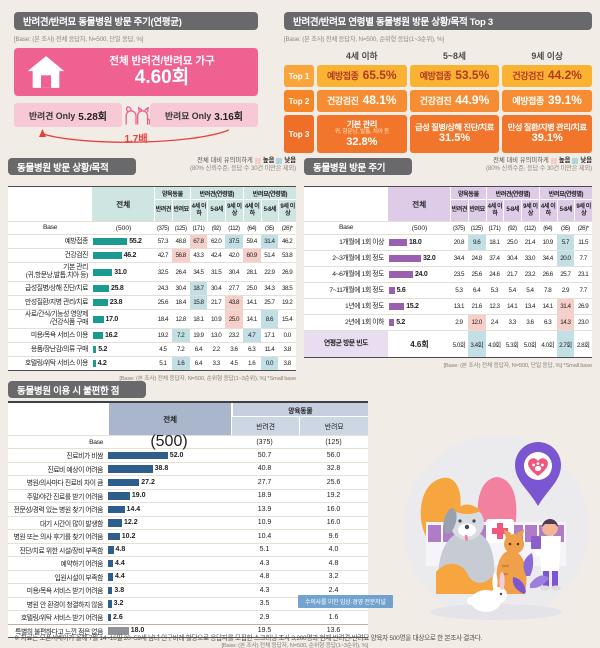 This screenshot has height=648, width=600. What do you see at coordinates (163, 319) in the screenshot?
I see `data-cell: 18.4` at bounding box center [163, 319].